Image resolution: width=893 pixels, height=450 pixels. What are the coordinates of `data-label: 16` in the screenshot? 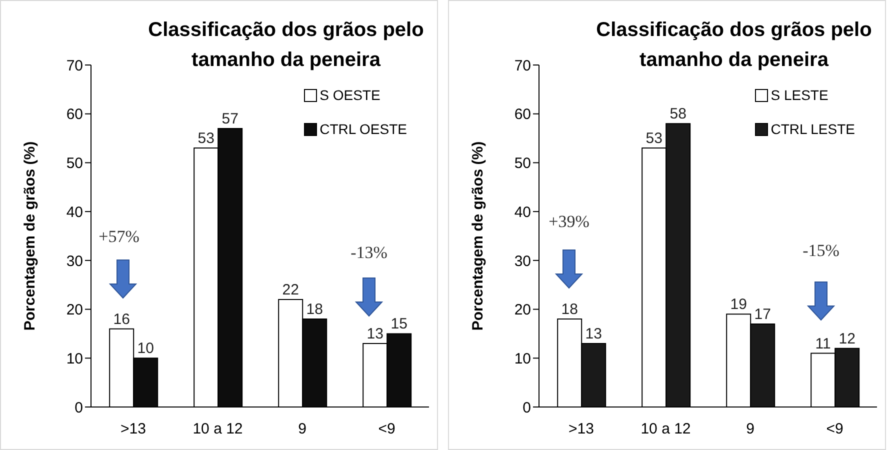 It's located at (121, 319).